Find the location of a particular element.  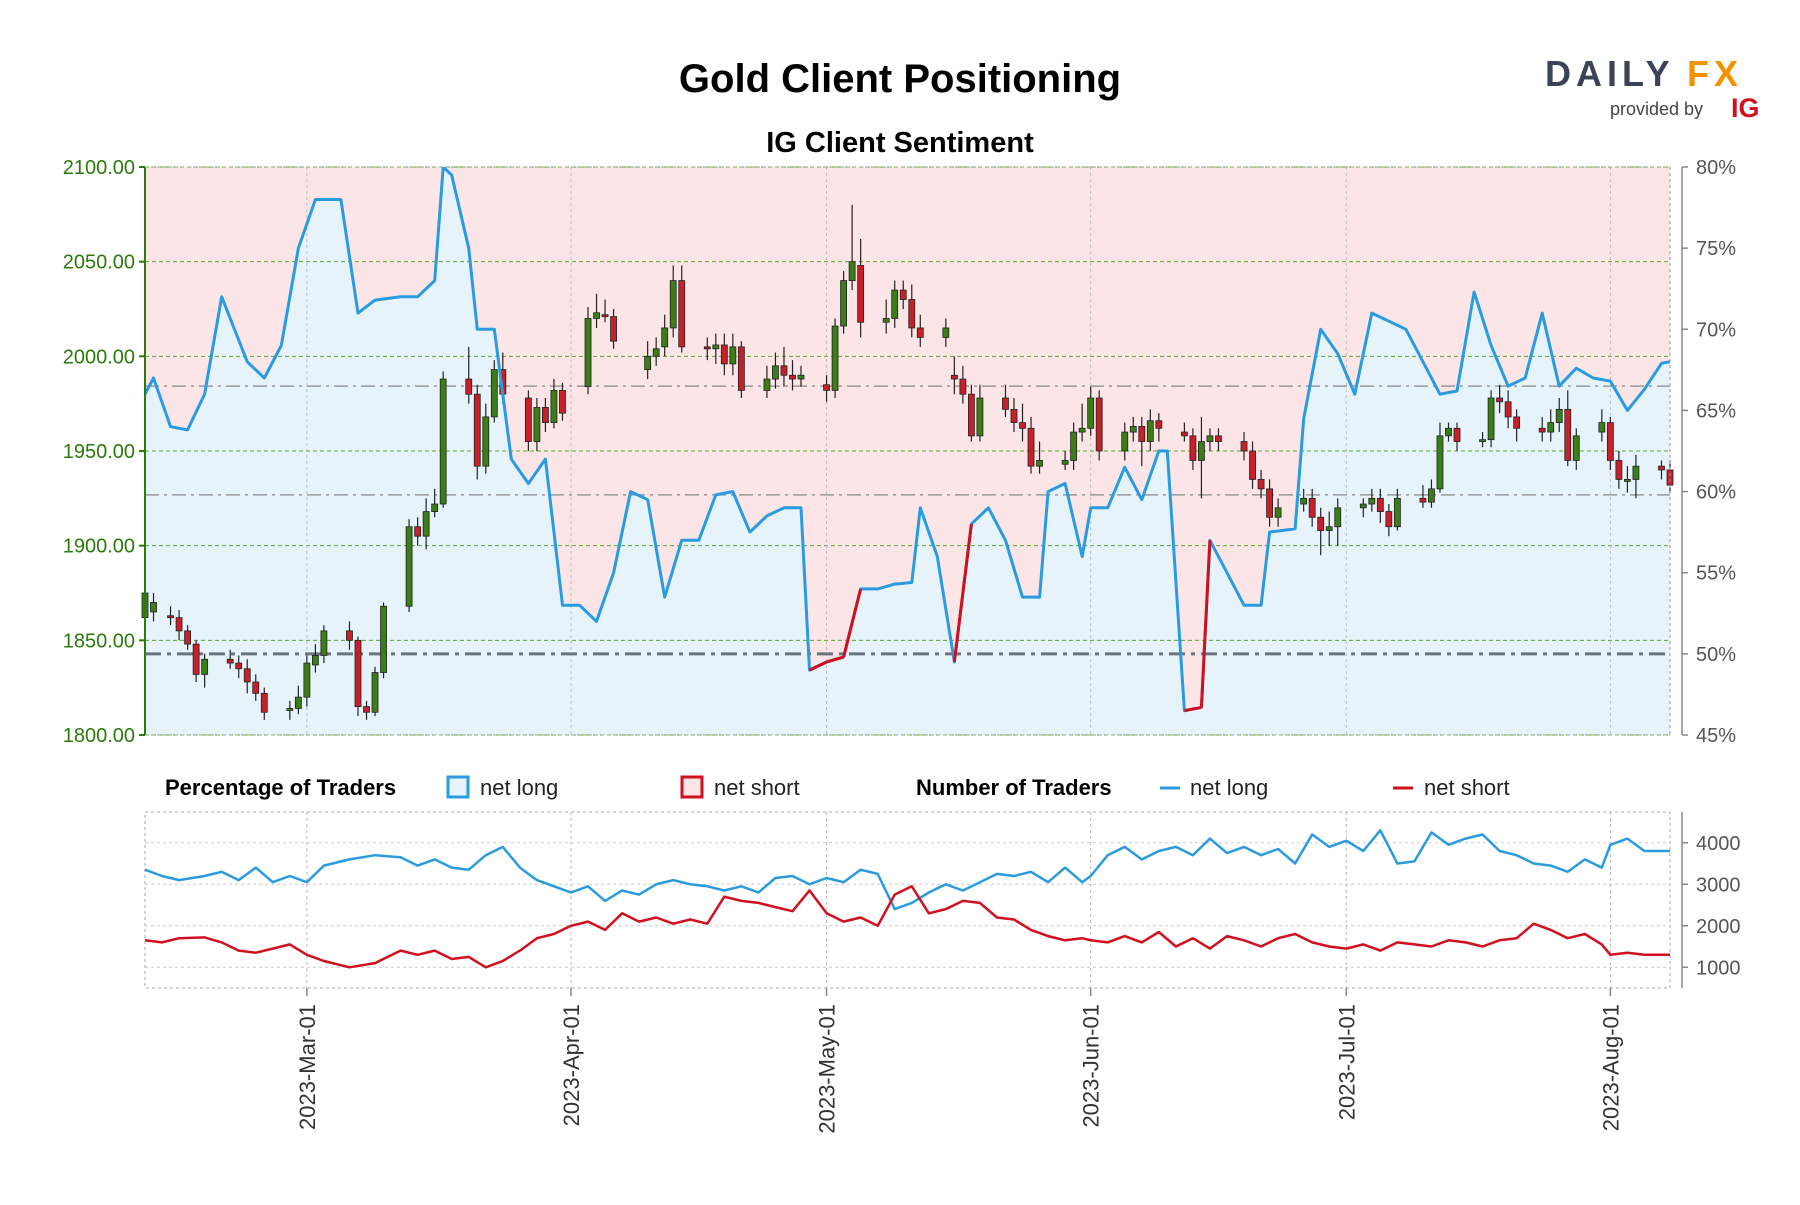

traders-tick-label: 2000 is located at coordinates (1718, 927).